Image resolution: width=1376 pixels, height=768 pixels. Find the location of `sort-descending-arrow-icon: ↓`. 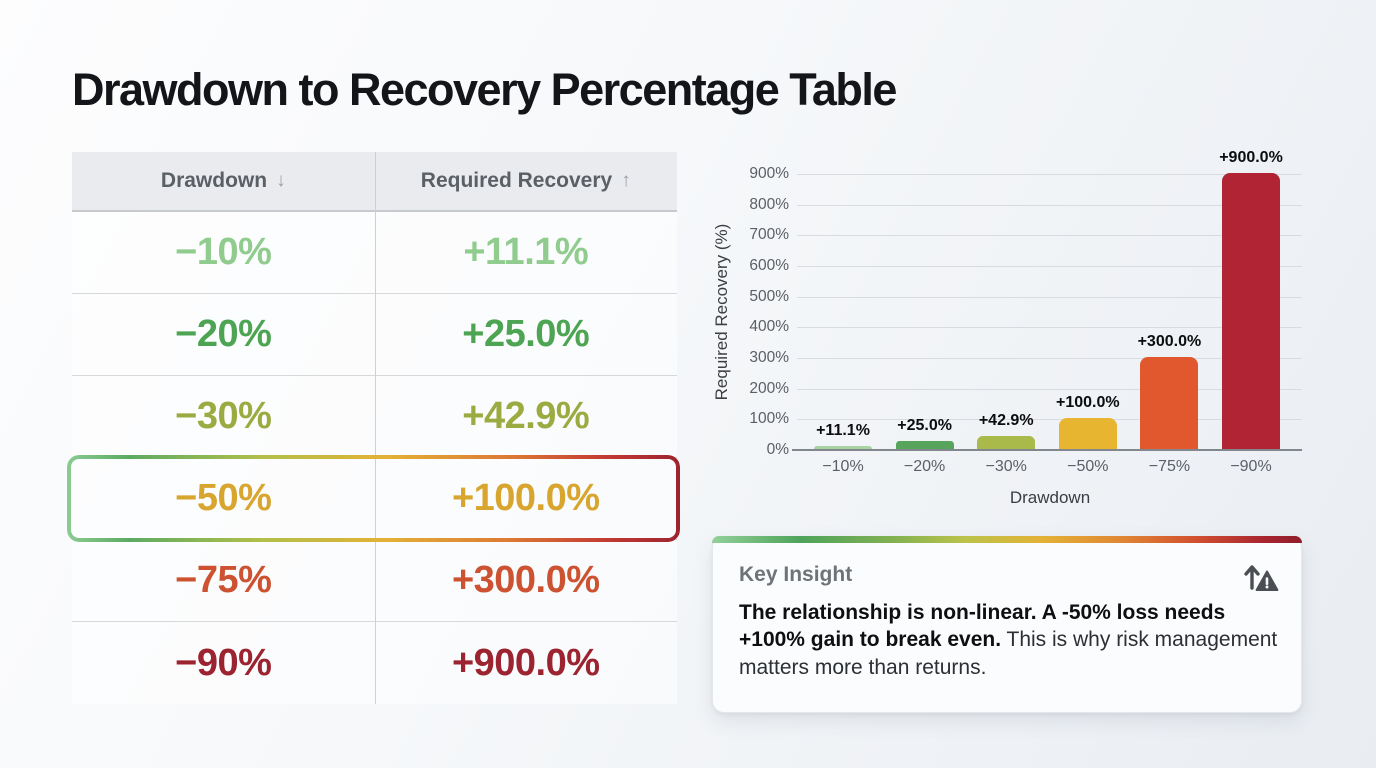

sort-descending-arrow-icon: ↓ is located at coordinates (281, 180).